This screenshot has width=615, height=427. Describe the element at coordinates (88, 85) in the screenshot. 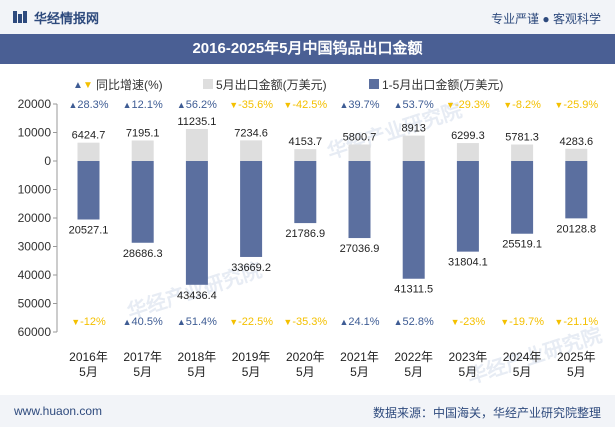

I see `legend-down-arrow-icon: ▼` at that location.